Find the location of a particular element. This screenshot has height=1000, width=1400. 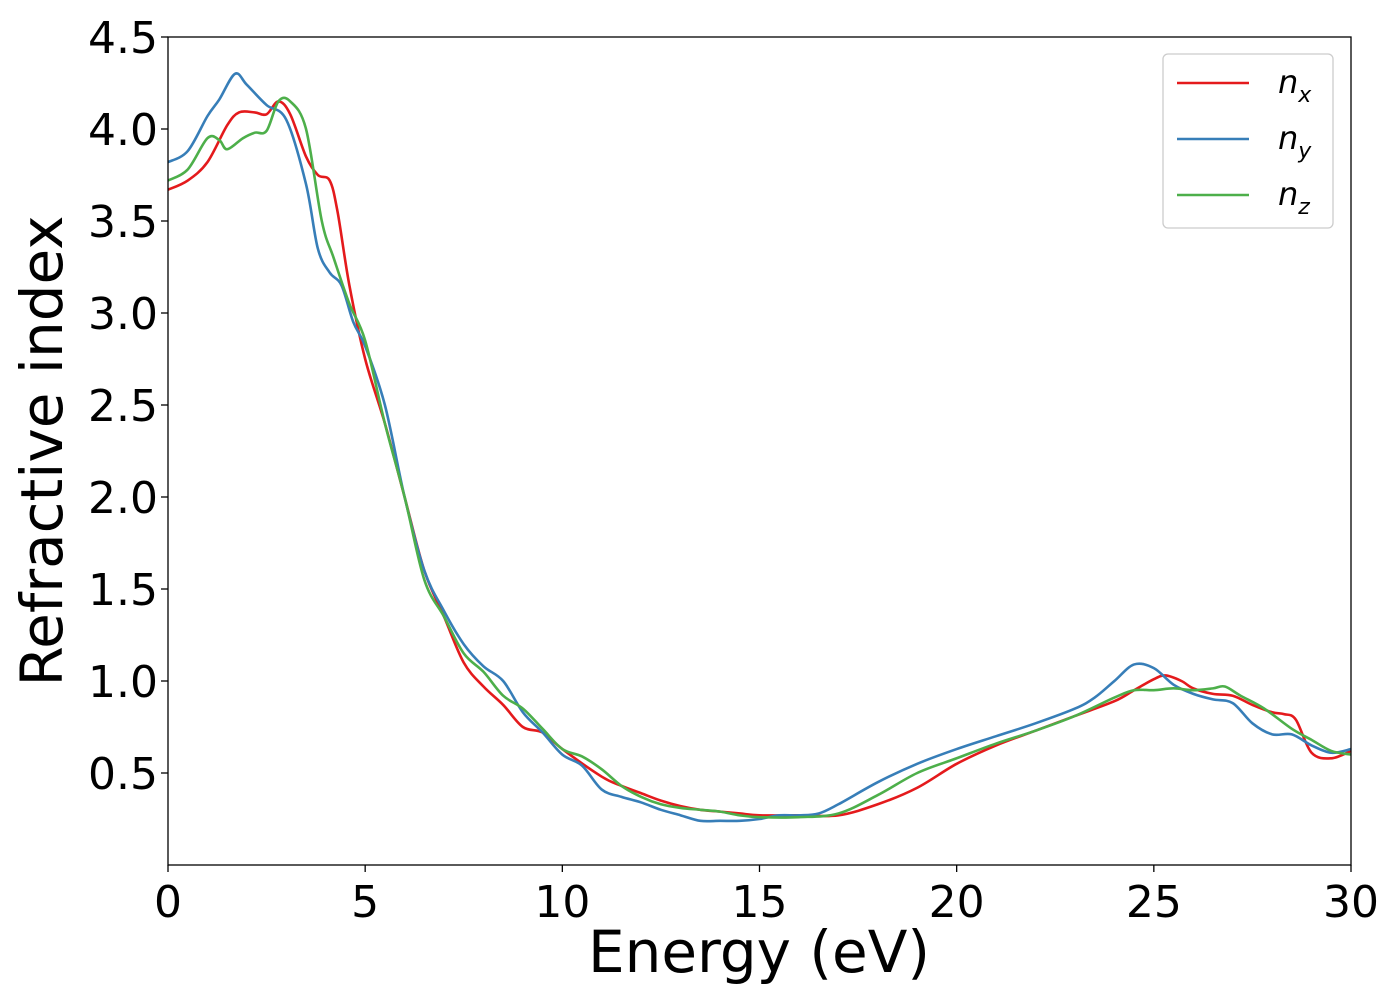

x-axis-label: Energy (eV) is located at coordinates (759, 952).